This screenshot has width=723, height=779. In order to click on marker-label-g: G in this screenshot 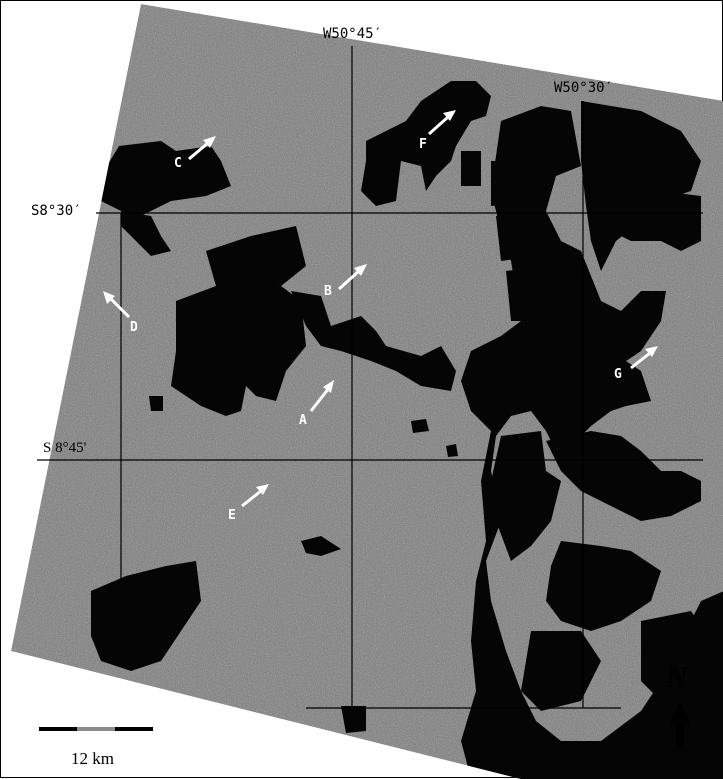, I will do `click(618, 374)`.